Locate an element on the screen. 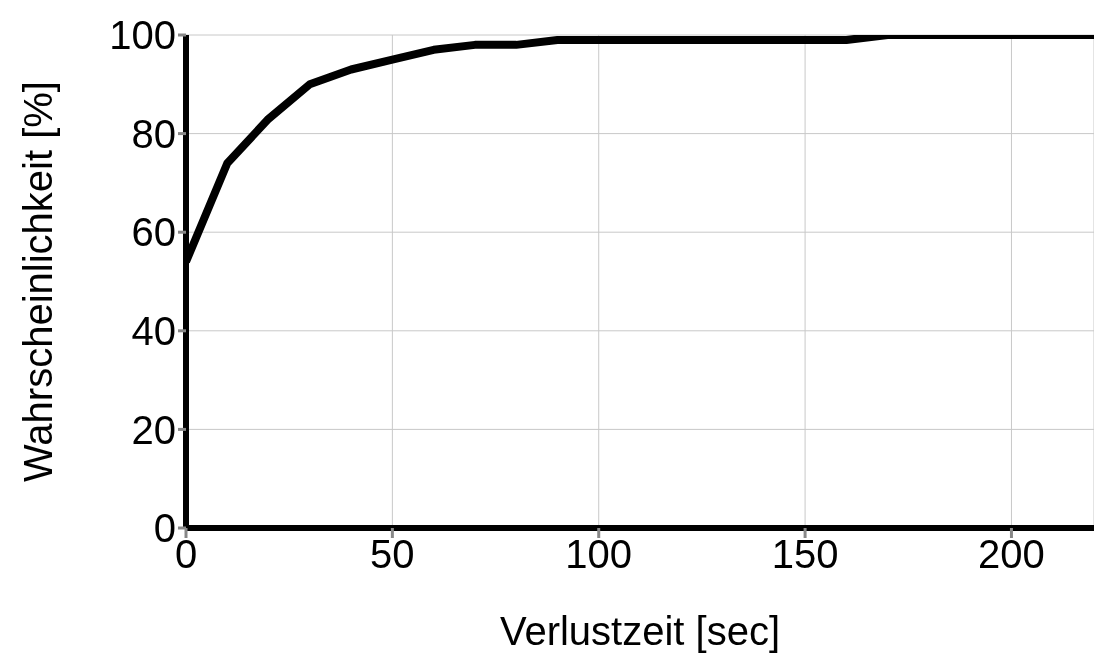 The image size is (1094, 660). x-tick-label: 100 is located at coordinates (599, 554).